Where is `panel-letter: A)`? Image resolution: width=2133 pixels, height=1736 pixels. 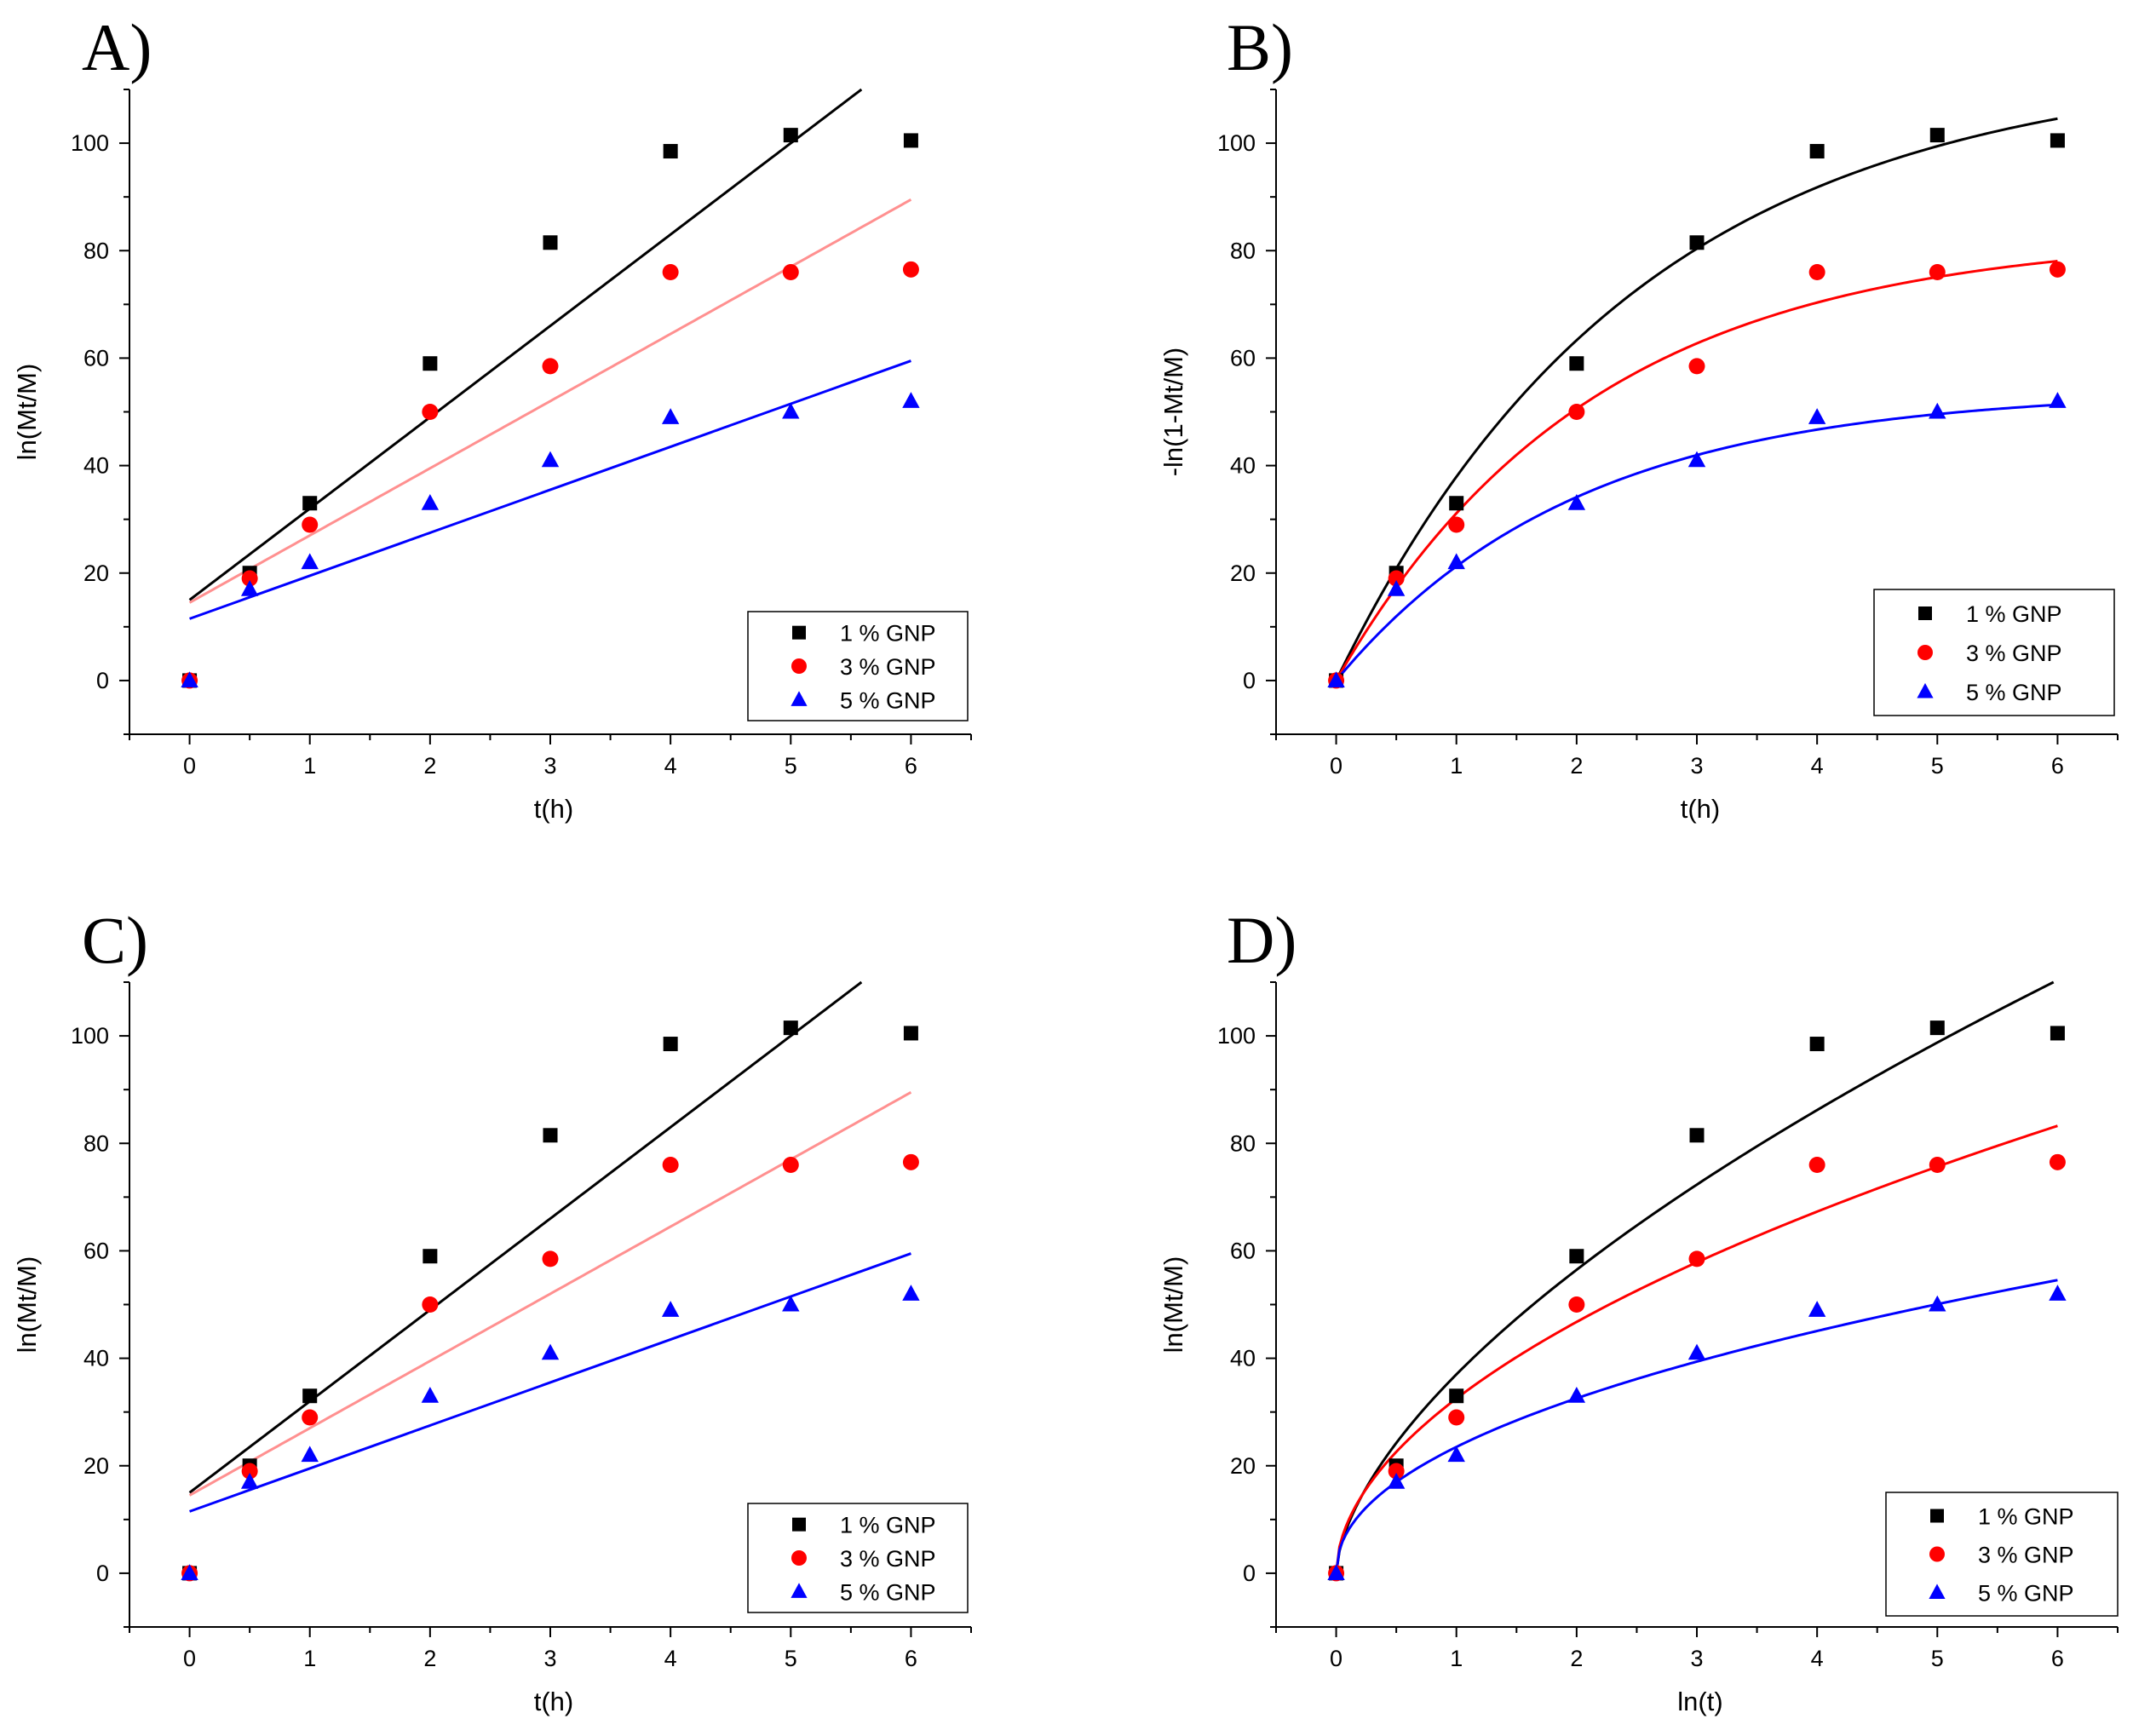 panel-letter: A) is located at coordinates (117, 47).